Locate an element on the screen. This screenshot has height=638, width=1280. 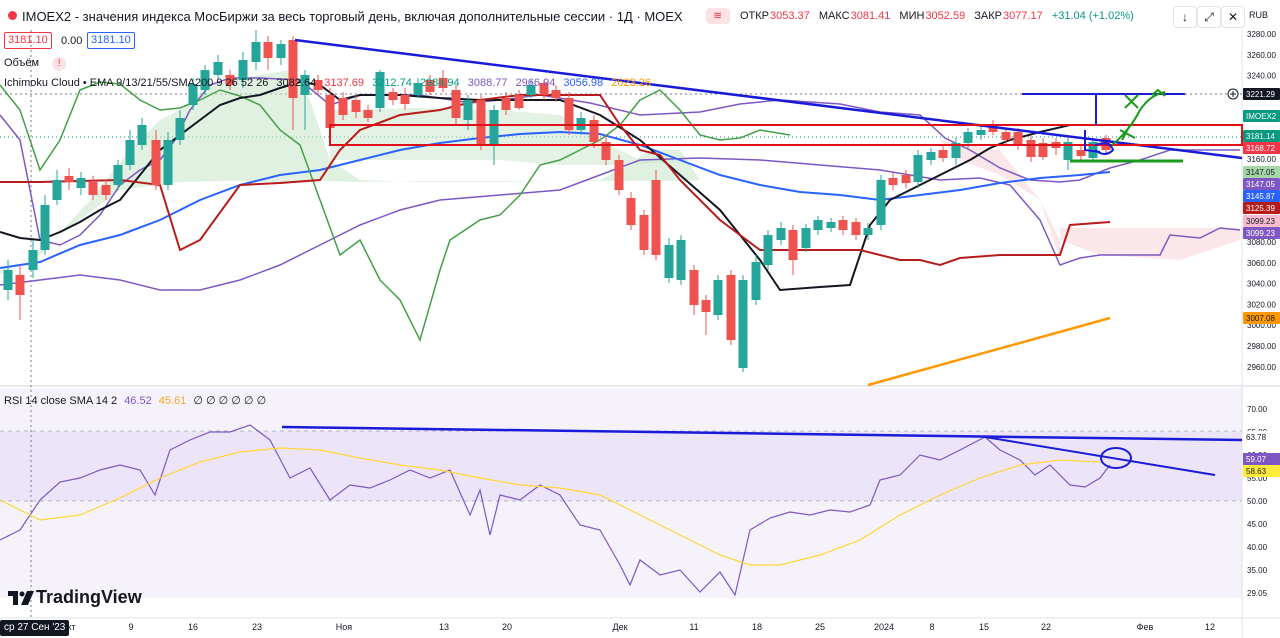
data-badge: ≋ is located at coordinates (718, 16).